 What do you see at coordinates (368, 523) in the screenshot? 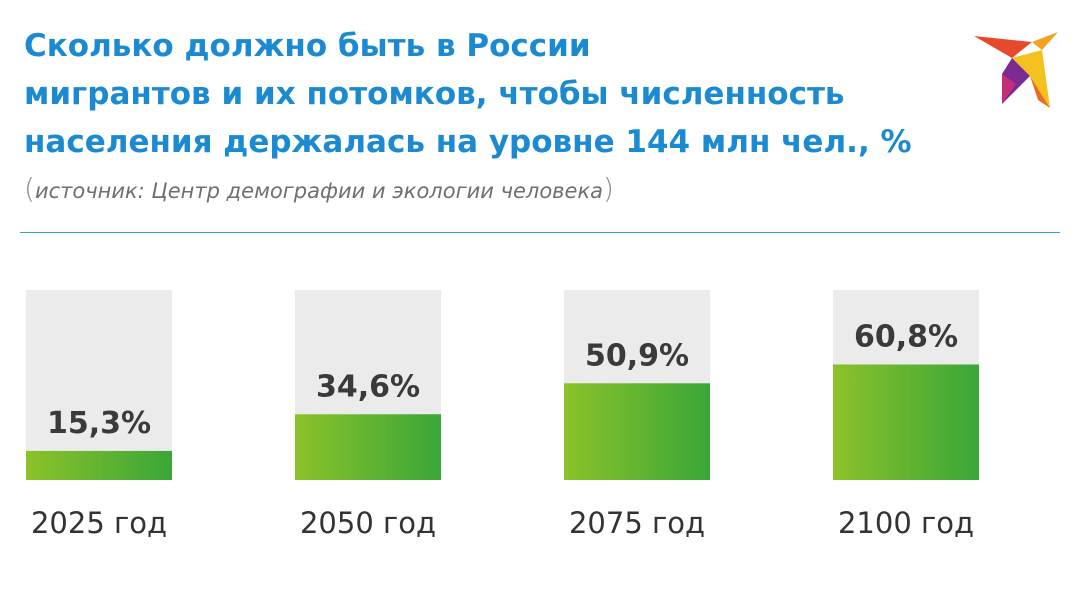
I see `category-label: 2050 год` at bounding box center [368, 523].